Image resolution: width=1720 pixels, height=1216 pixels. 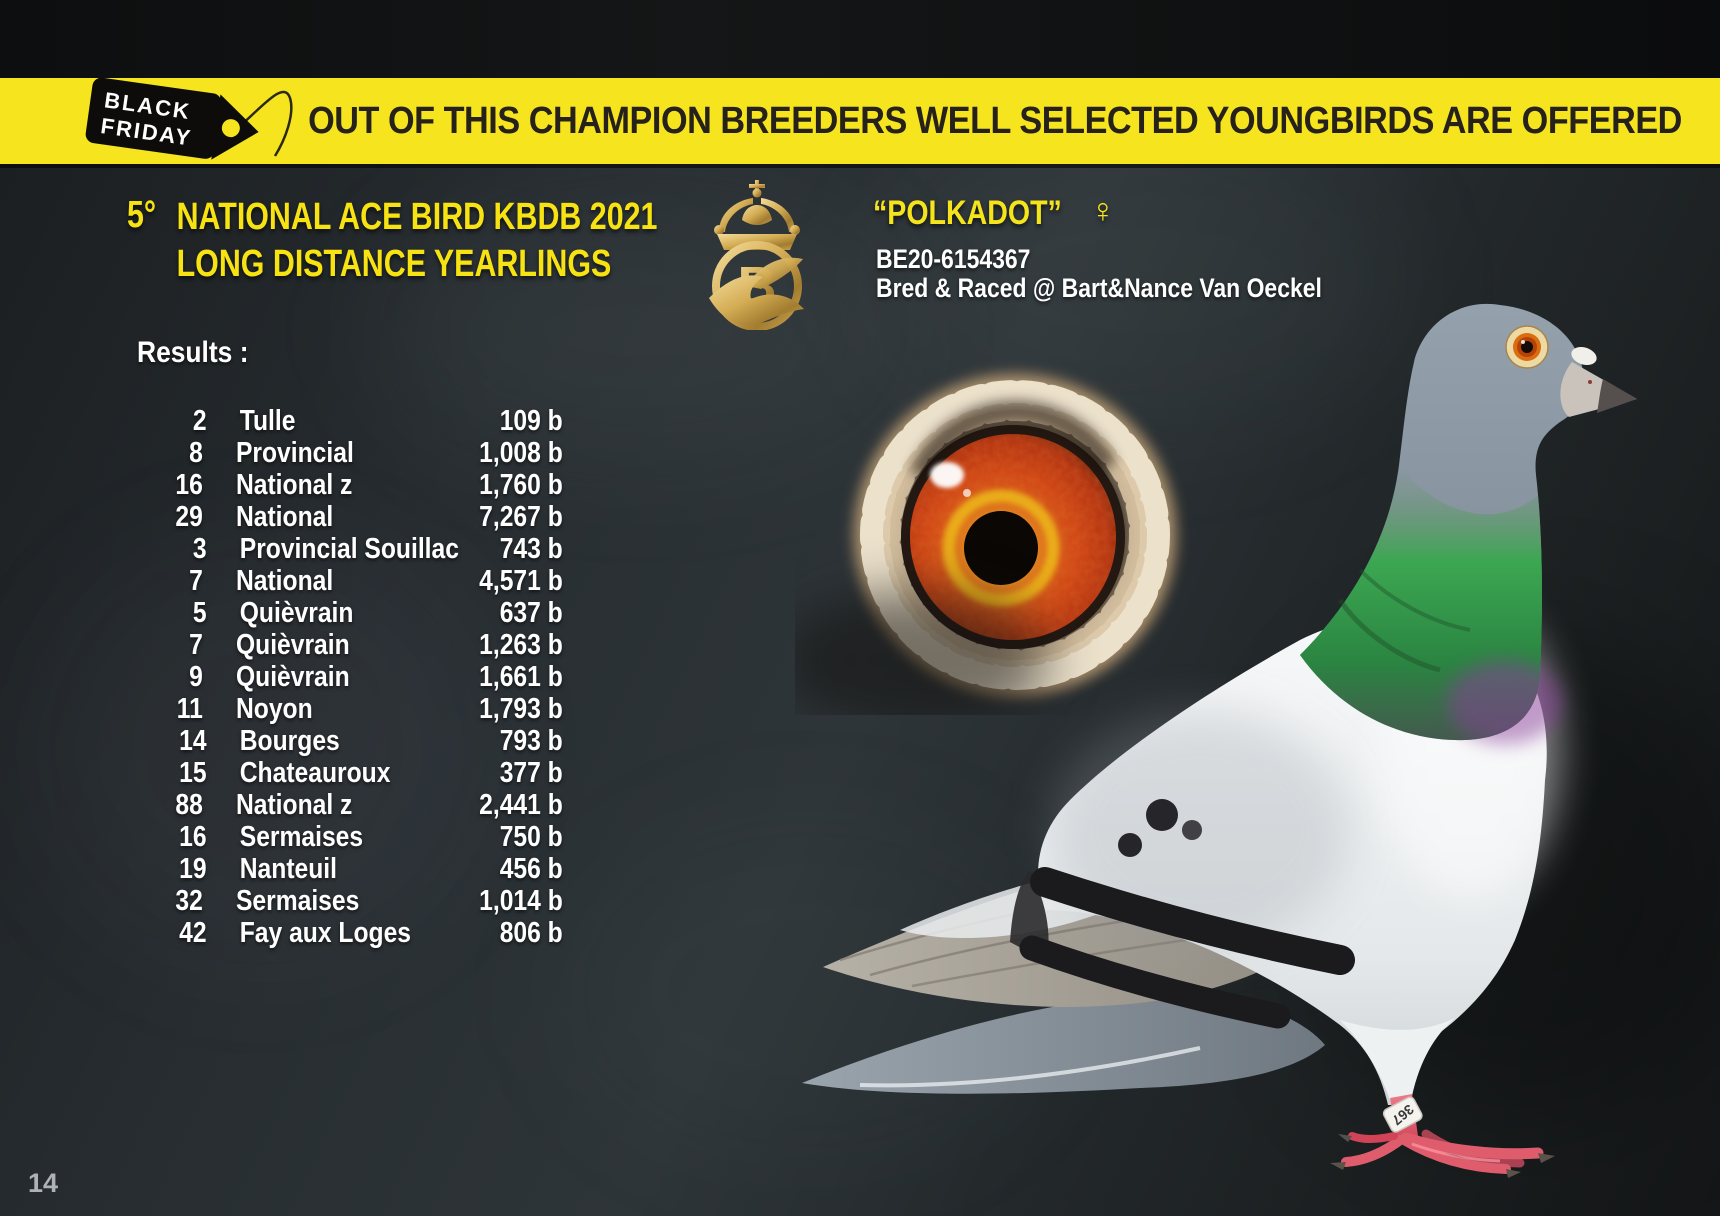 I want to click on crown-icon, so click(x=757, y=215).